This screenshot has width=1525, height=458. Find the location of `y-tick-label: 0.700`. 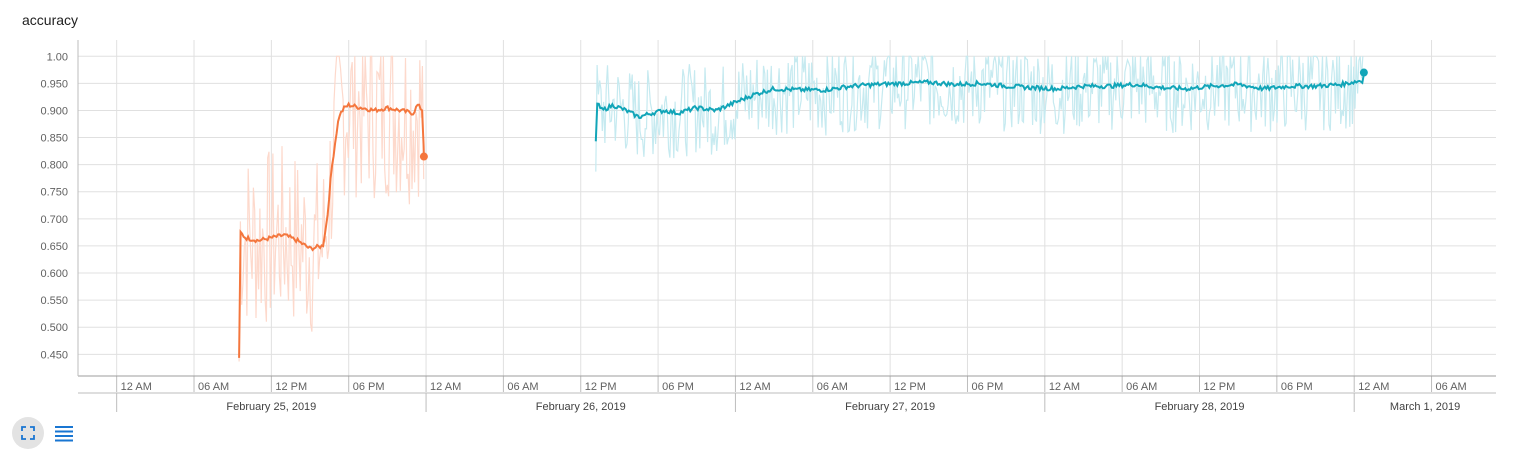

y-tick-label: 0.700 is located at coordinates (54, 220).